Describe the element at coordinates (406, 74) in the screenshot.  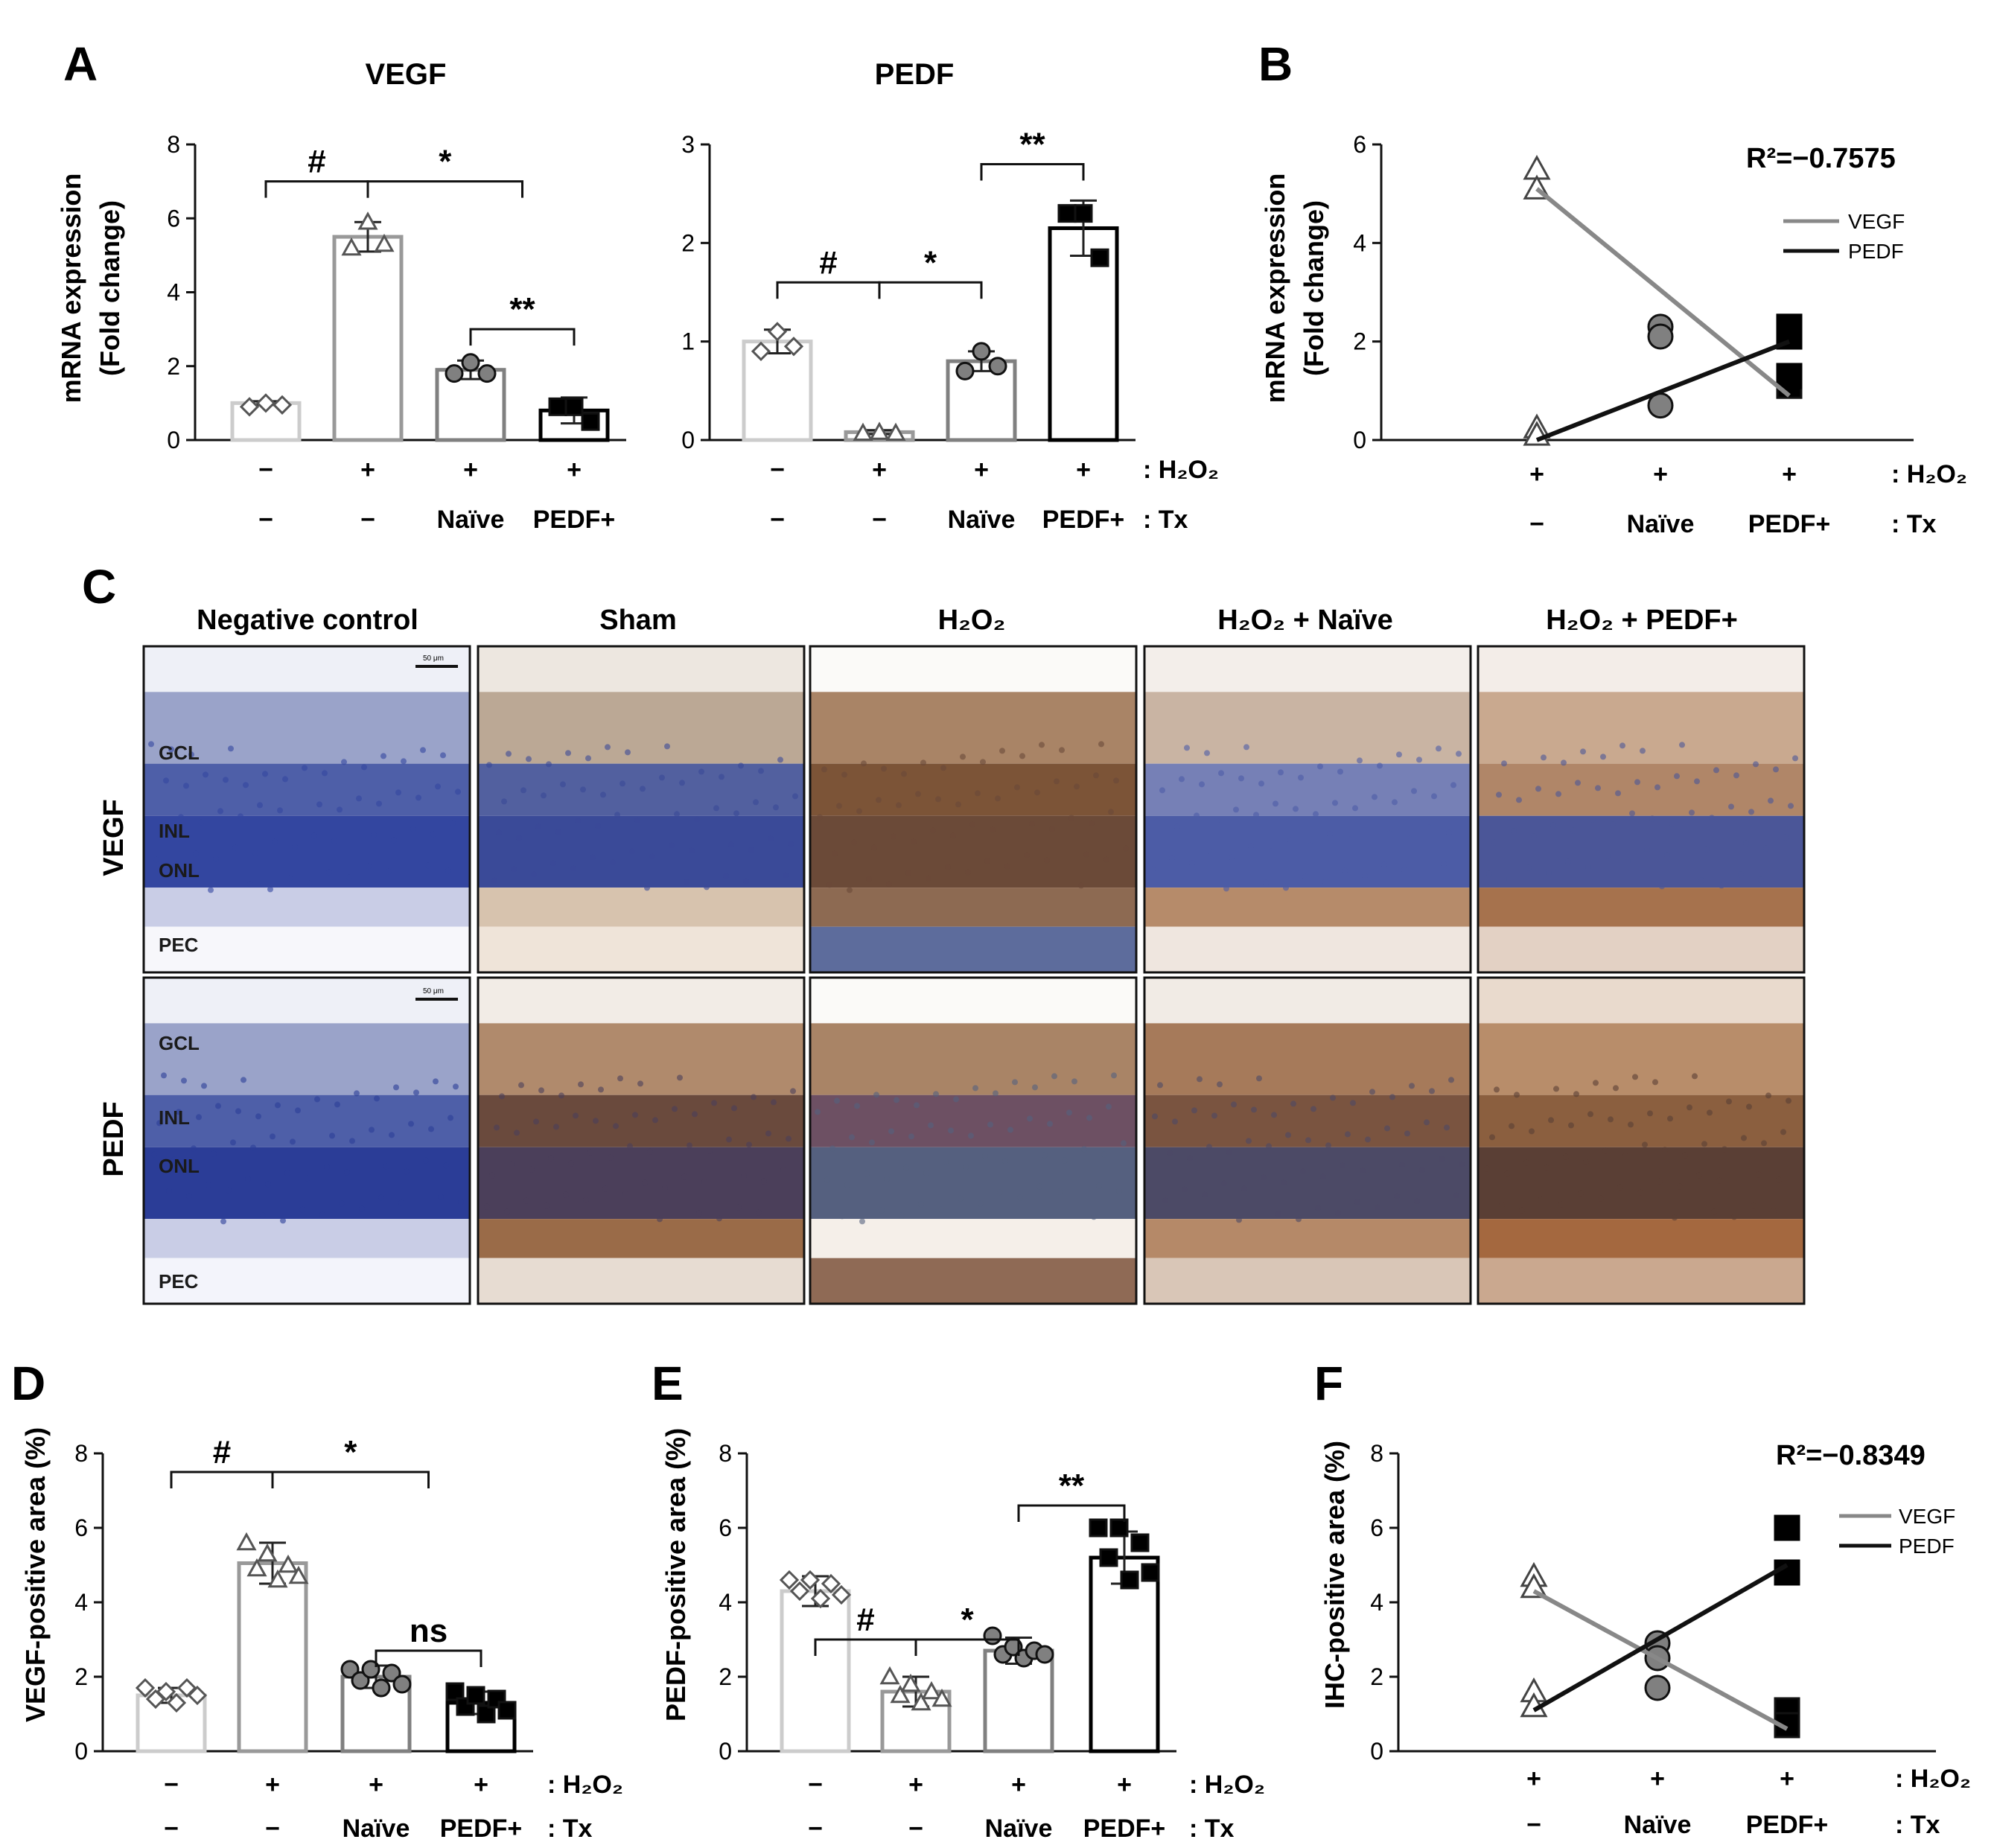
I see `panel-a-vegf-title: VEGF` at that location.